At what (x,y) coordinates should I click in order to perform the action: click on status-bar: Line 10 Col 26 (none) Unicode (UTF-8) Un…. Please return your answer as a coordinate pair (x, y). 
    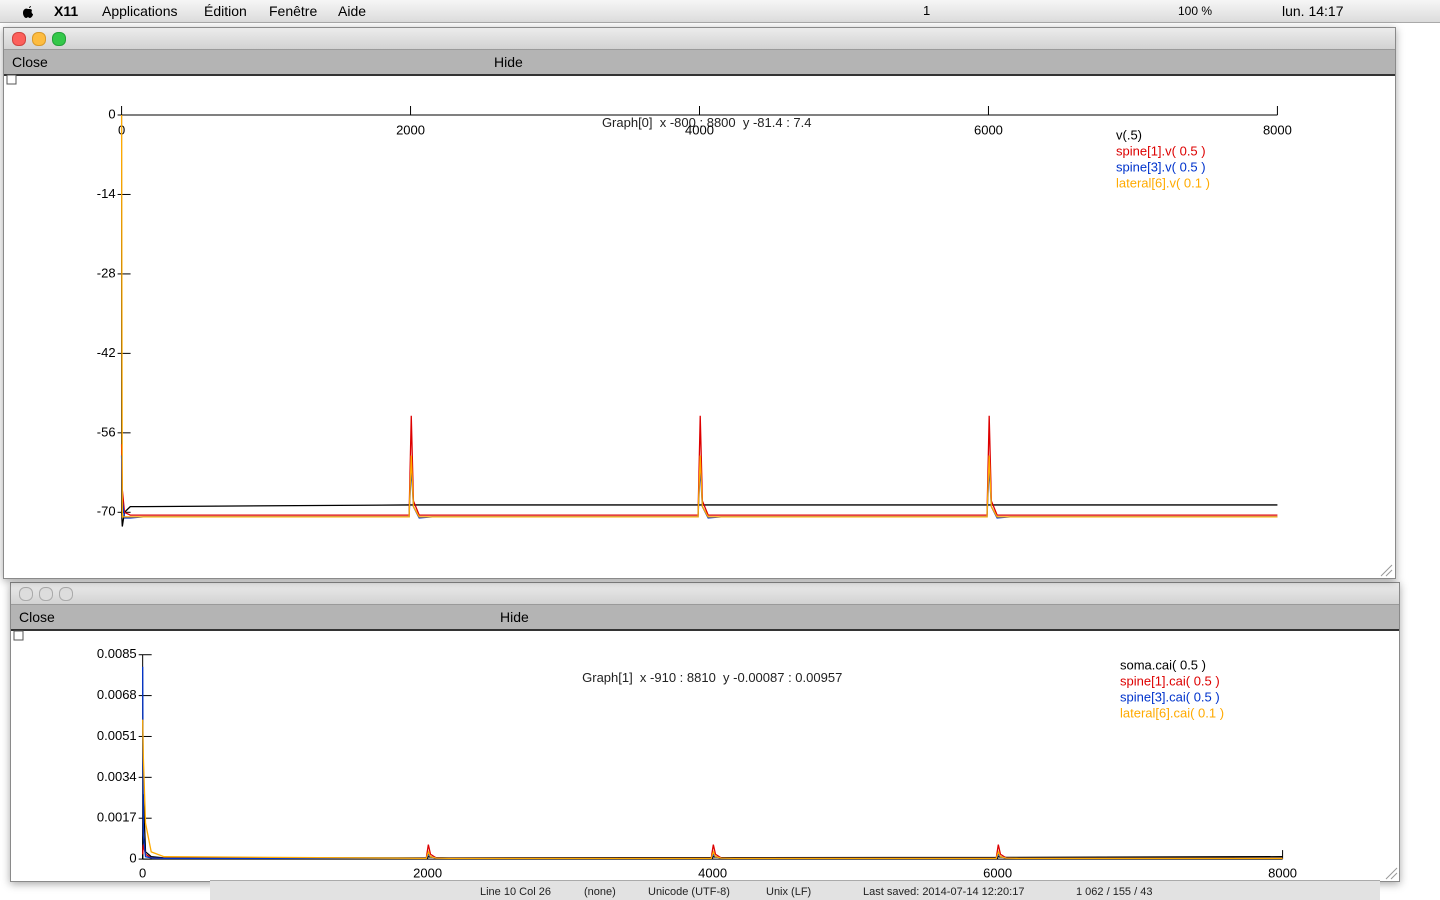
    Looking at the image, I should click on (795, 890).